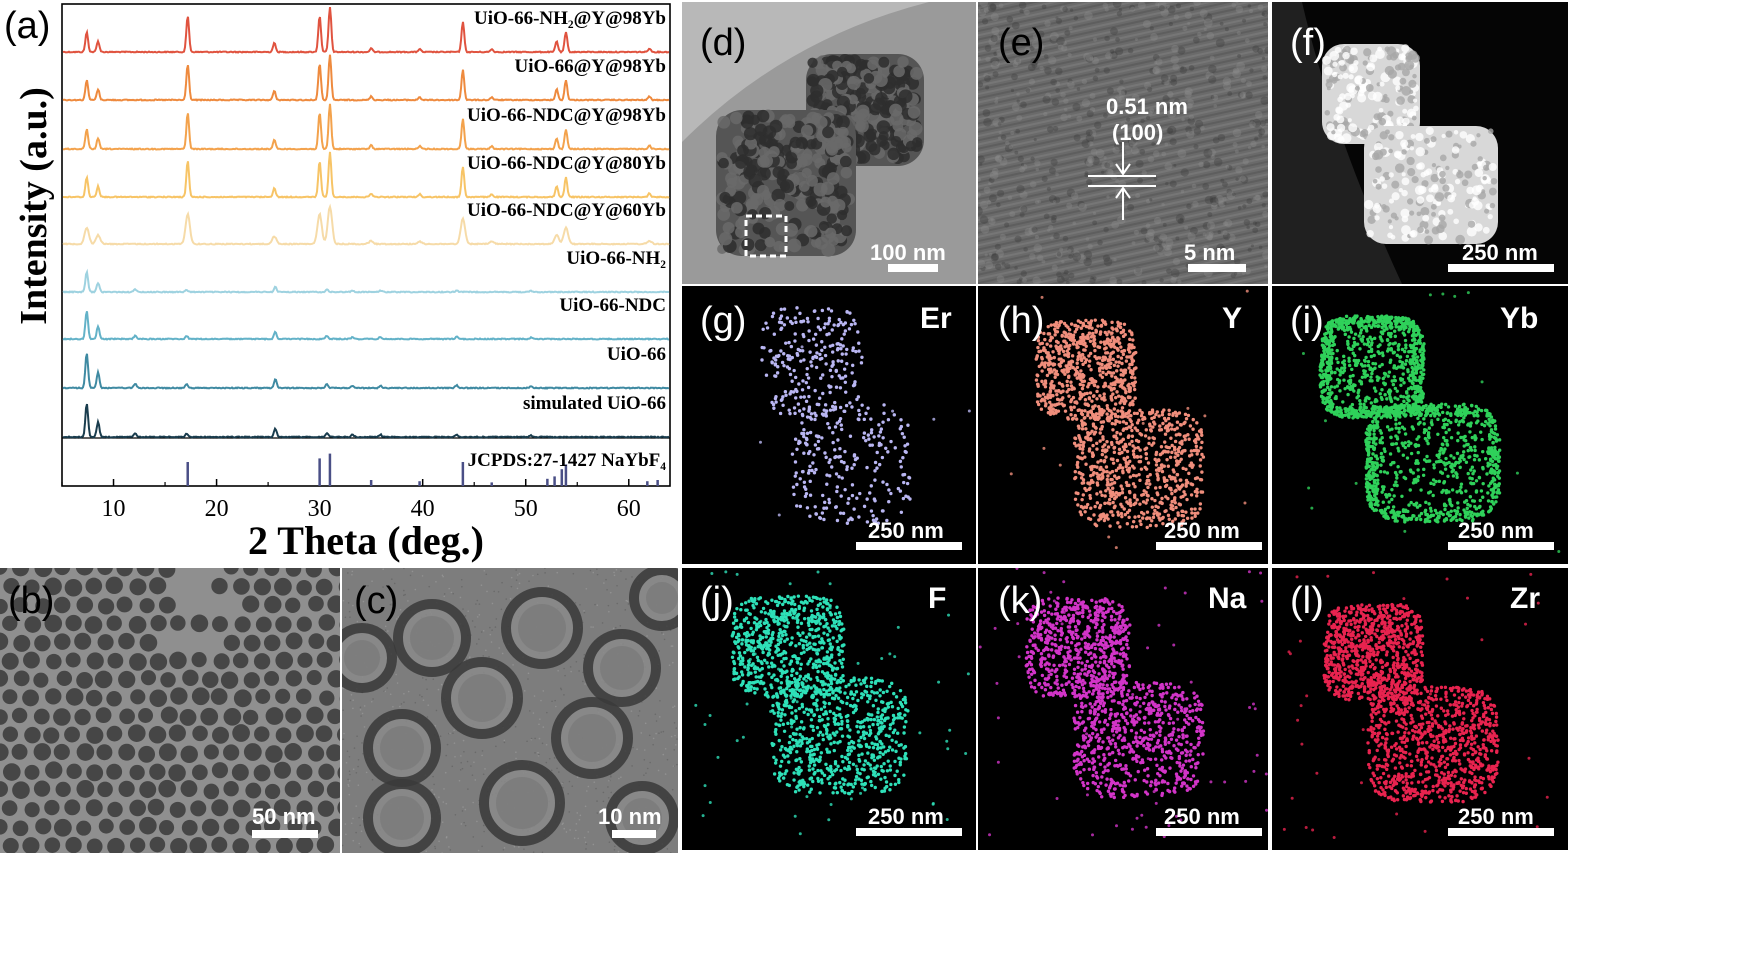 Image resolution: width=1755 pixels, height=953 pixels. I want to click on eds-map-zr: (l) Zr 250 nm, so click(1420, 709).